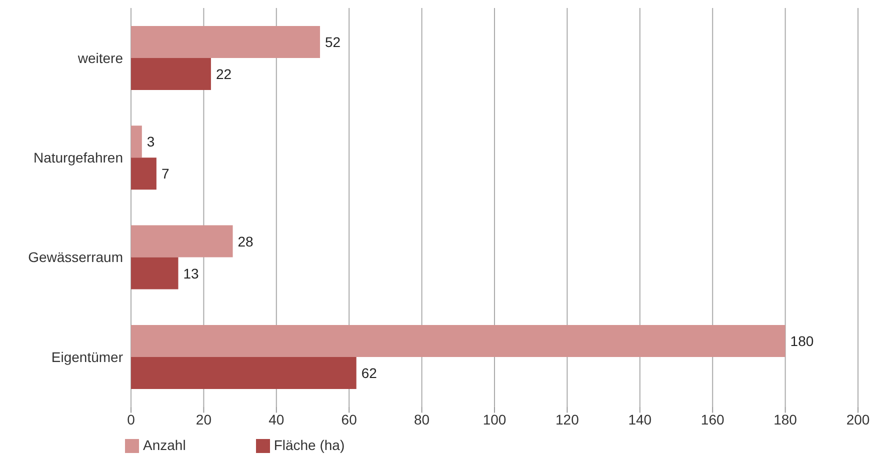  What do you see at coordinates (191, 273) in the screenshot?
I see `data-label: 13` at bounding box center [191, 273].